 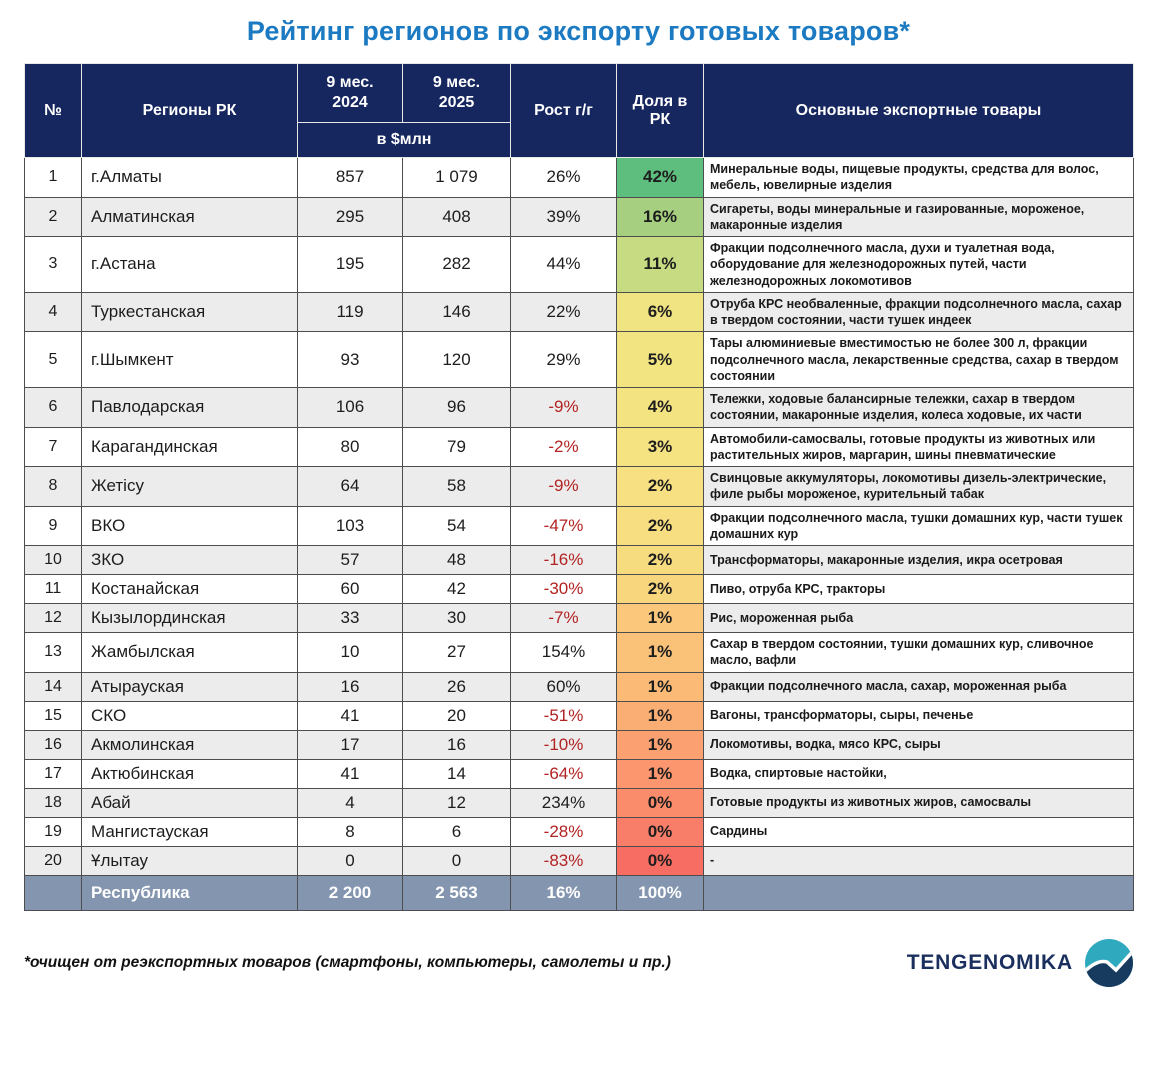 I want to click on wave-circle-icon, so click(x=1109, y=962).